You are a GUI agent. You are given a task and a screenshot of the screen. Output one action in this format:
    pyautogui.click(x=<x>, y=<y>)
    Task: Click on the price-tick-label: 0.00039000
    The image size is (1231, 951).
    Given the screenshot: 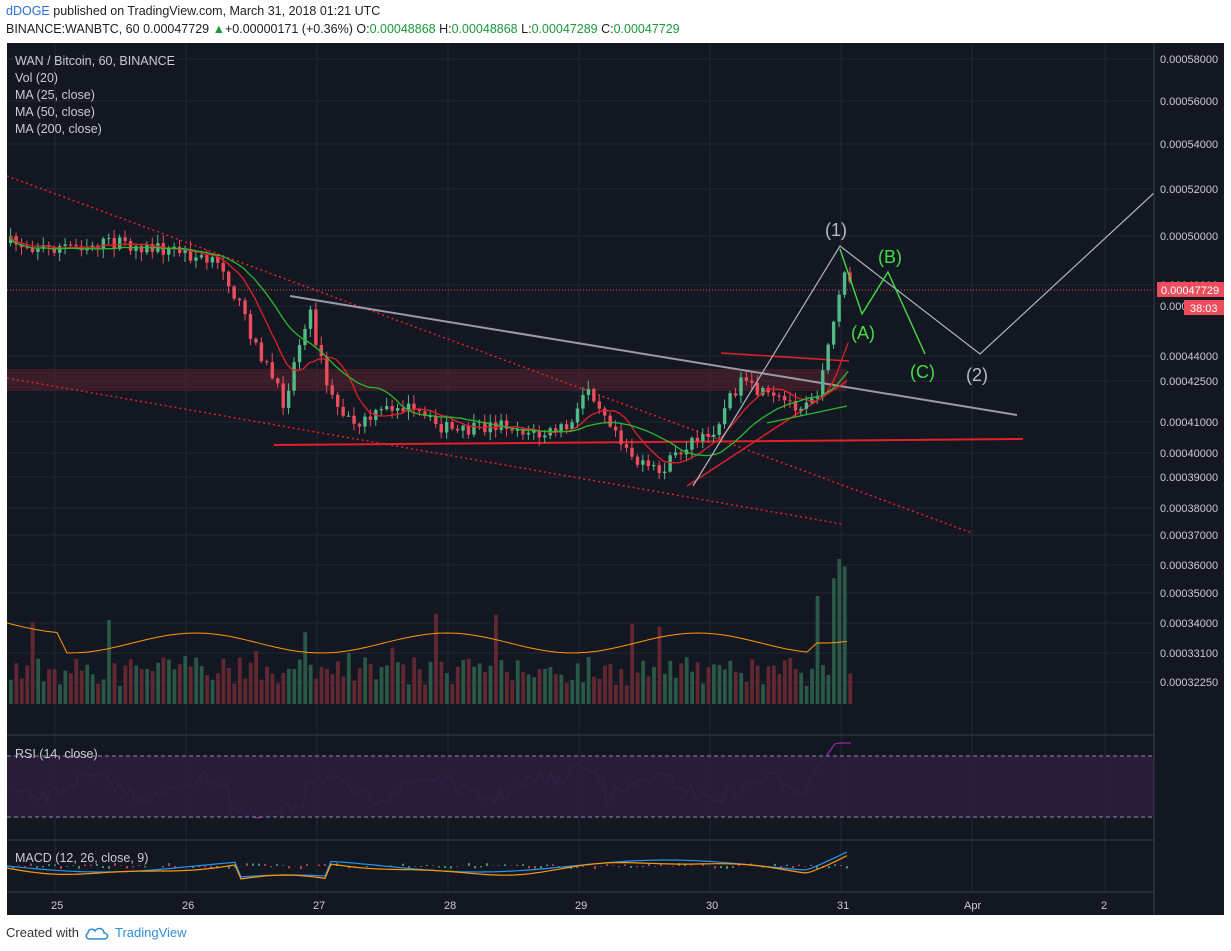 What is the action you would take?
    pyautogui.click(x=1189, y=478)
    